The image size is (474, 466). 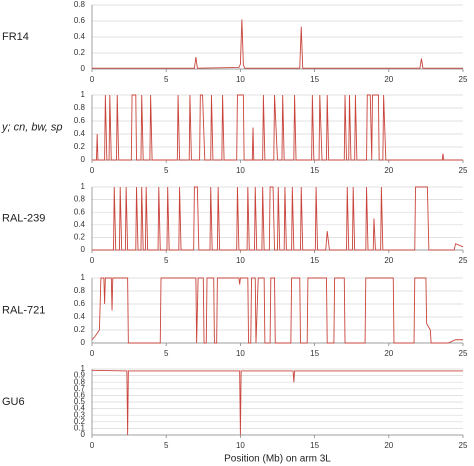 I want to click on panel-label: GU6, so click(x=13, y=402).